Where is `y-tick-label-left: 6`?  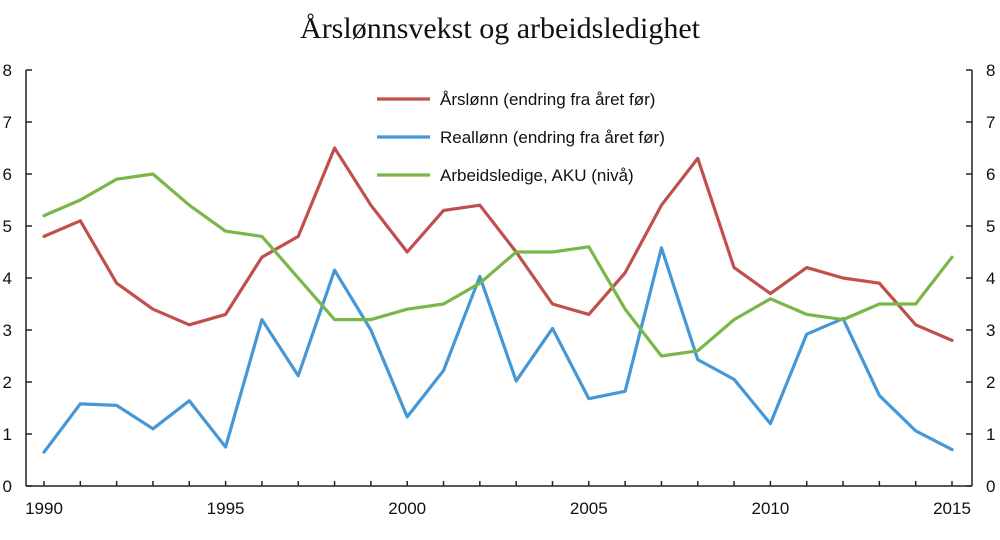 y-tick-label-left: 6 is located at coordinates (7, 174).